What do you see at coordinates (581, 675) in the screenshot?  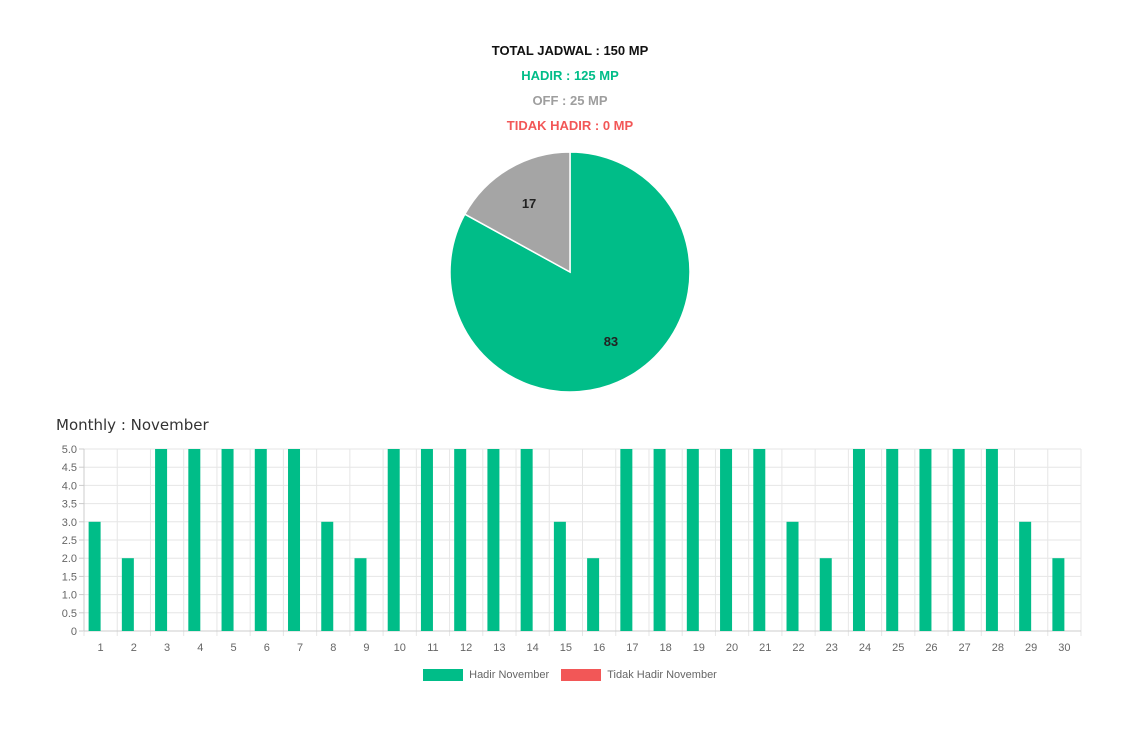 I see `legend-swatch-tidak-hadir` at bounding box center [581, 675].